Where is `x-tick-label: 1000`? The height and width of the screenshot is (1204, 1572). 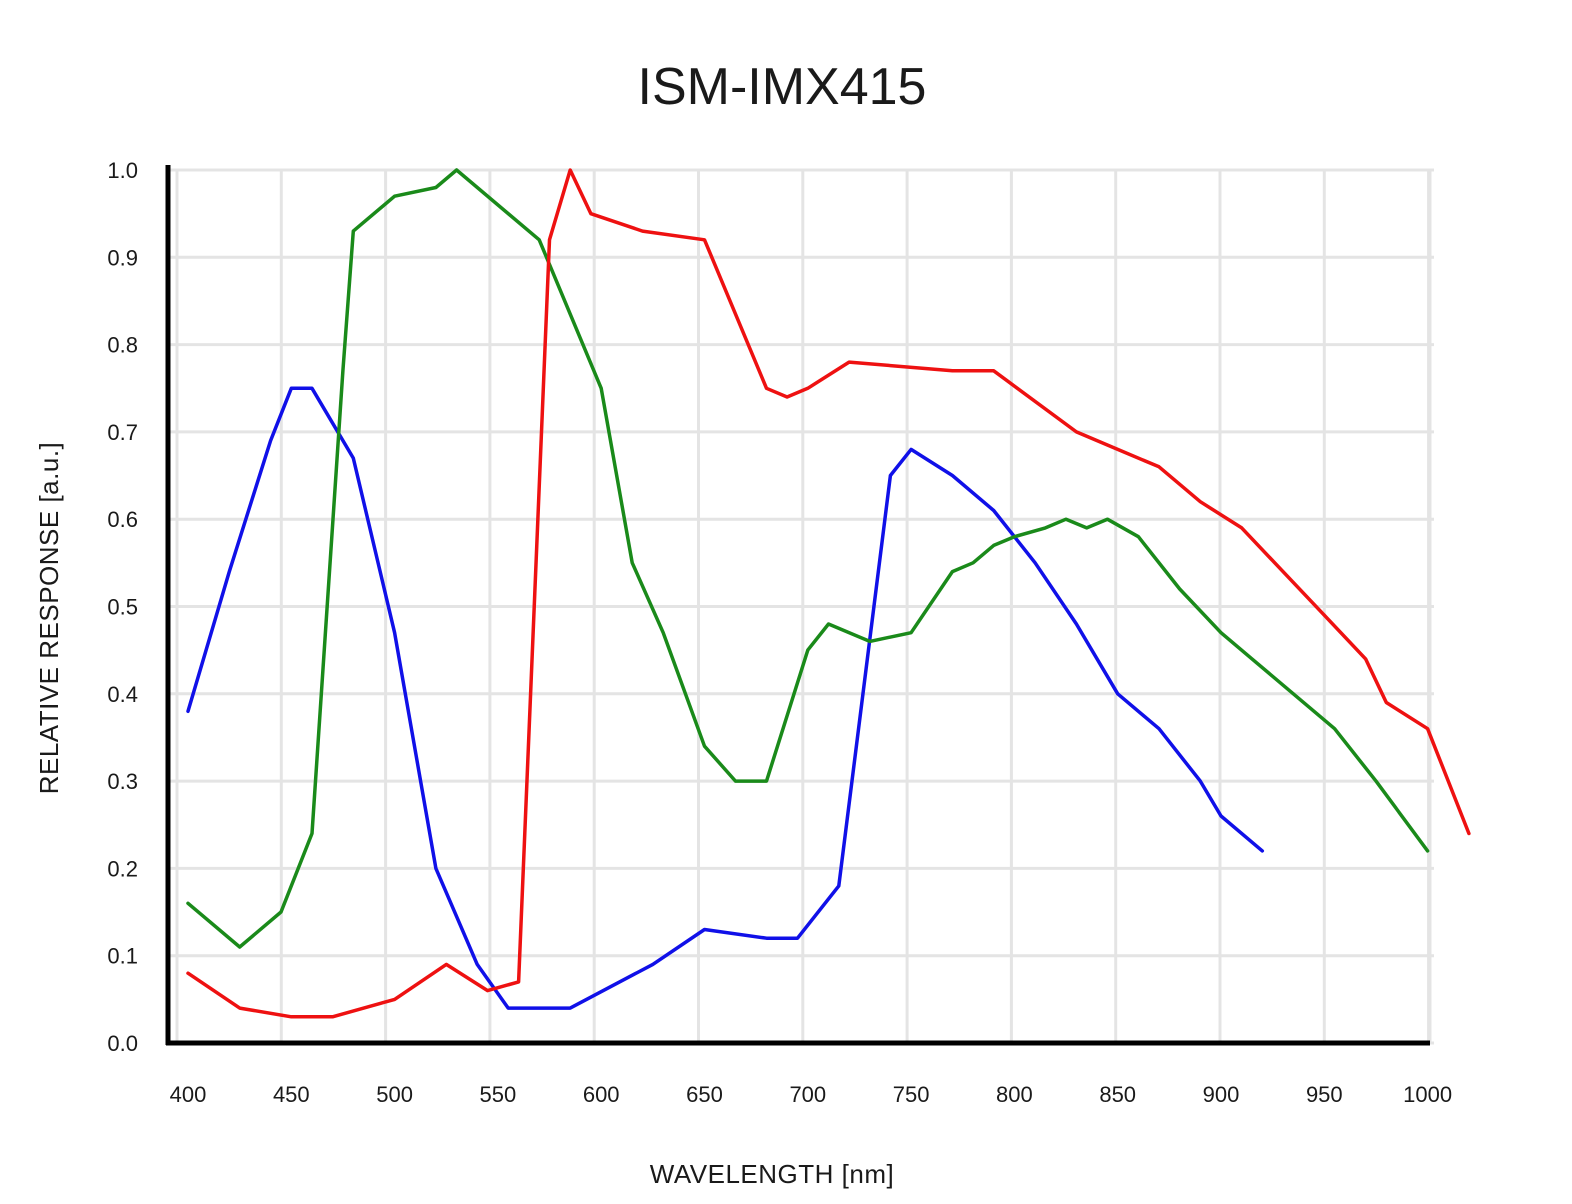 x-tick-label: 1000 is located at coordinates (1427, 1094).